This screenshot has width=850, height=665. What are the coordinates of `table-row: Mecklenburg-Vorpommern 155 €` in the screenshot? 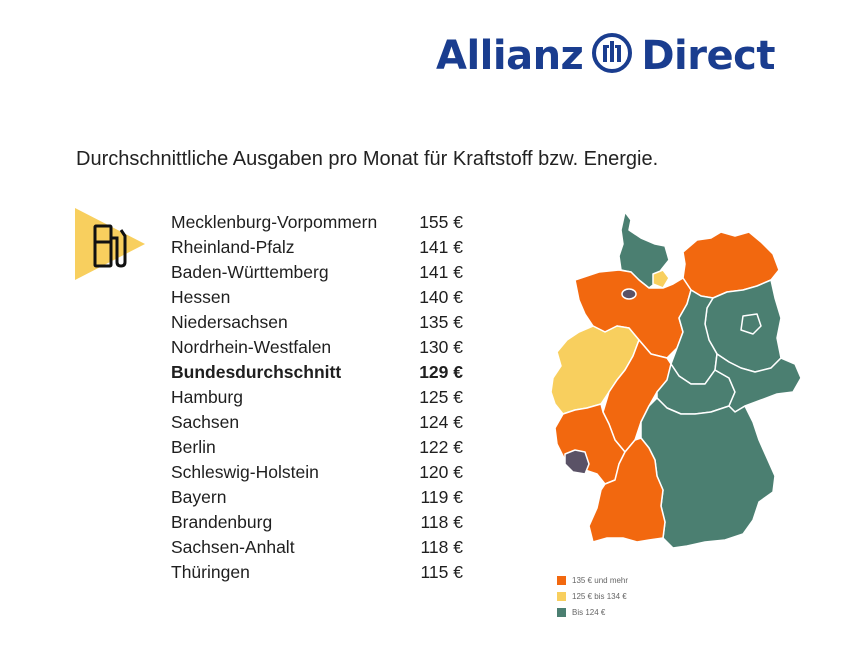 It's located at (317, 222).